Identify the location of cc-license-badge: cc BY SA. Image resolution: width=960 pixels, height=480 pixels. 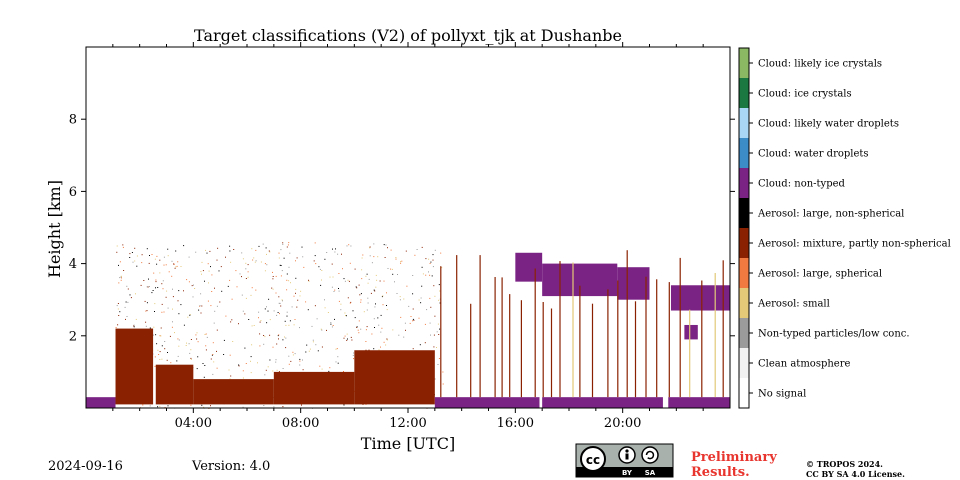
(624, 460).